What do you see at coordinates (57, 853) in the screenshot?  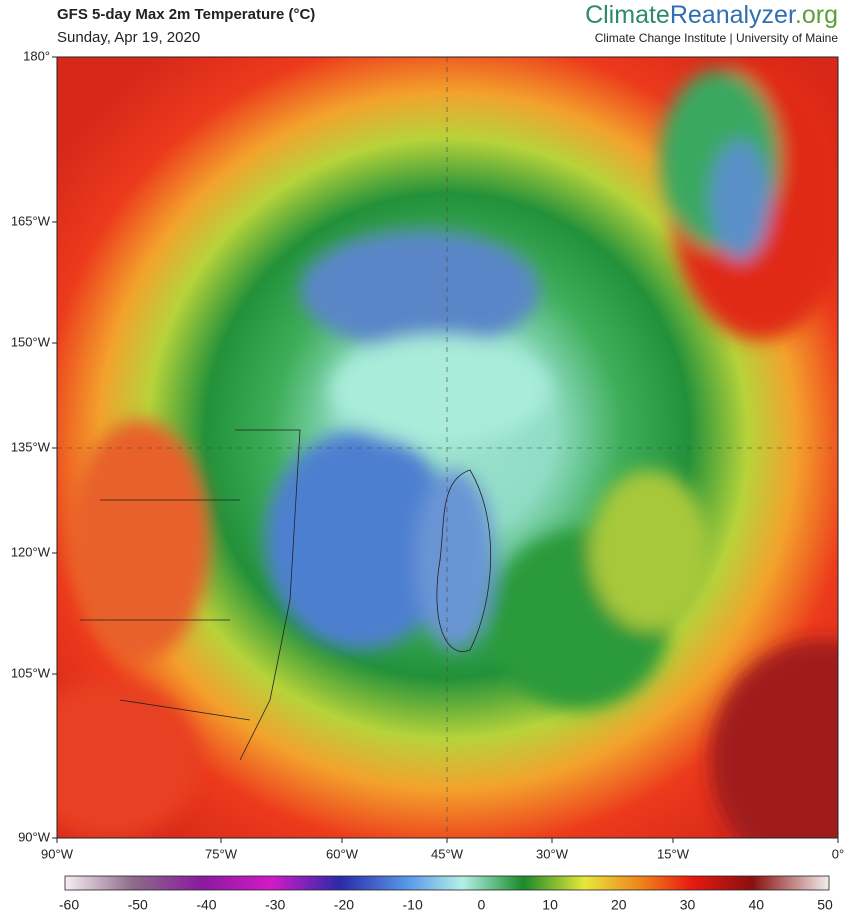 I see `lon-label: 90°W` at bounding box center [57, 853].